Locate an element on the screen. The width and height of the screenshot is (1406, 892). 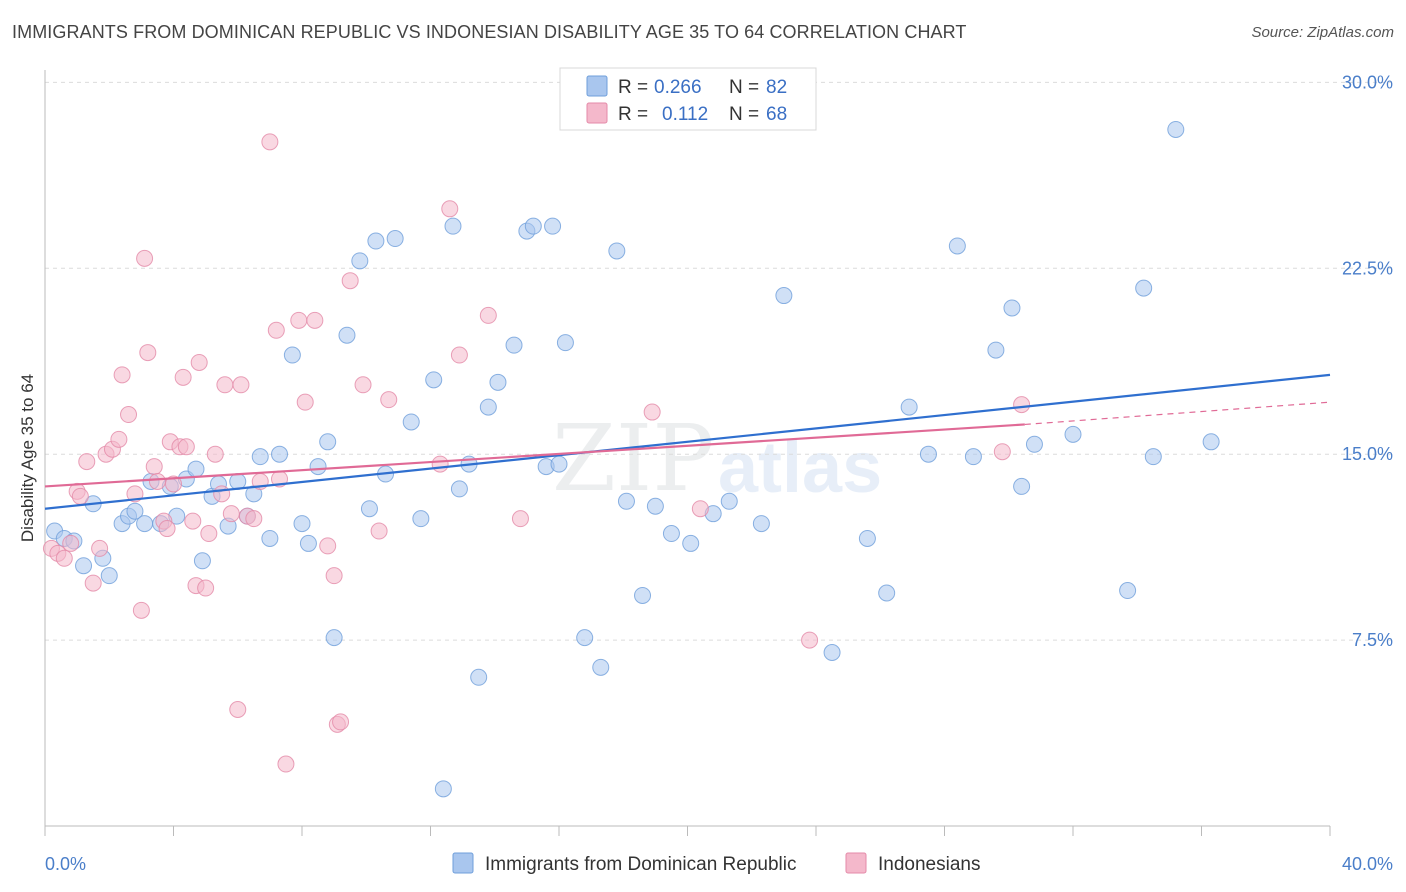
y-tick-label: 30.0% is located at coordinates (1367, 82).